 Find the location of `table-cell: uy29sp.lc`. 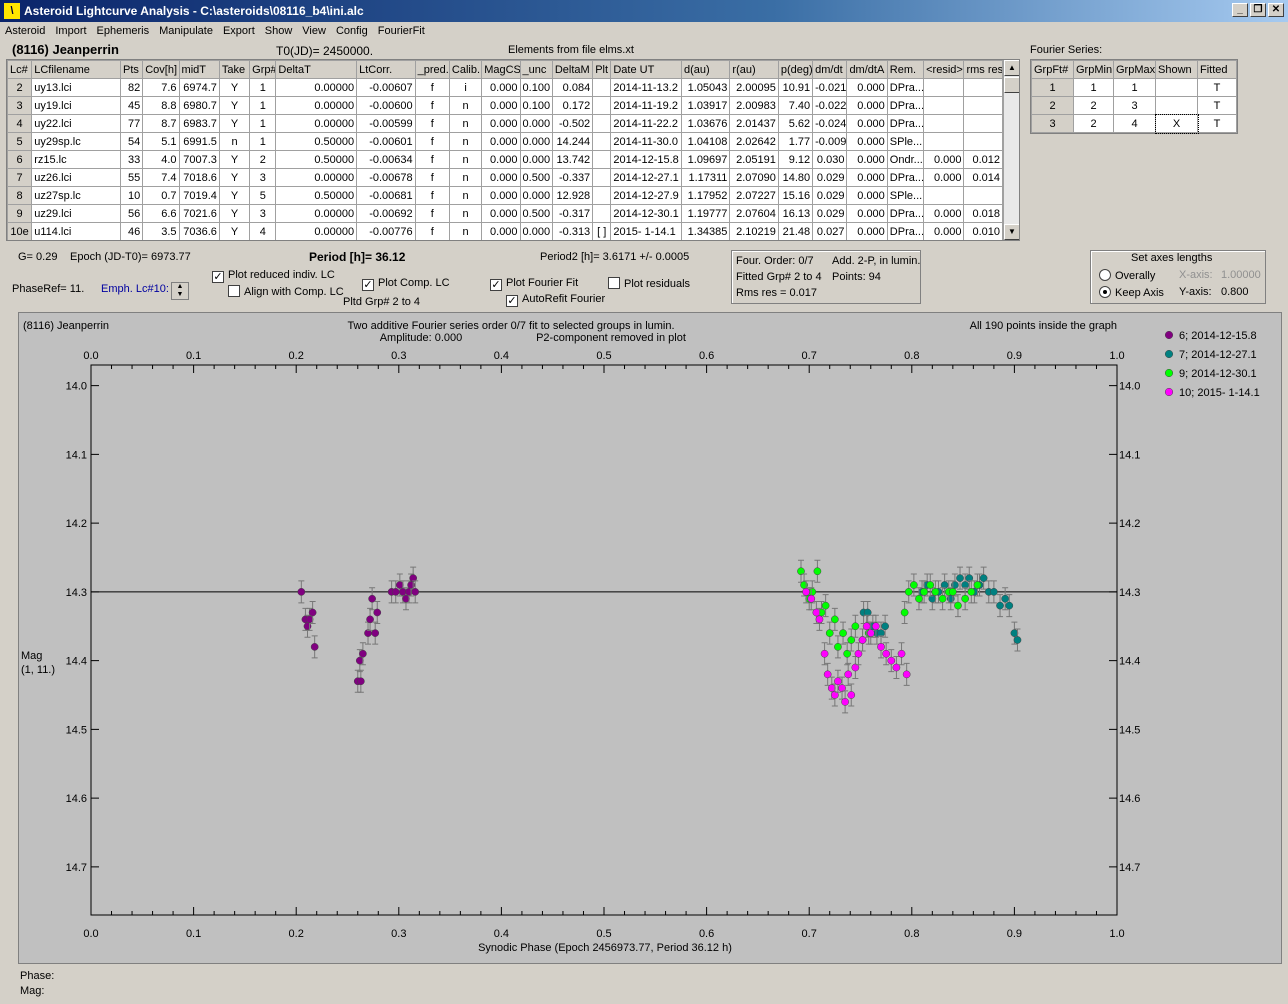

table-cell: uy29sp.lc is located at coordinates (76, 141).